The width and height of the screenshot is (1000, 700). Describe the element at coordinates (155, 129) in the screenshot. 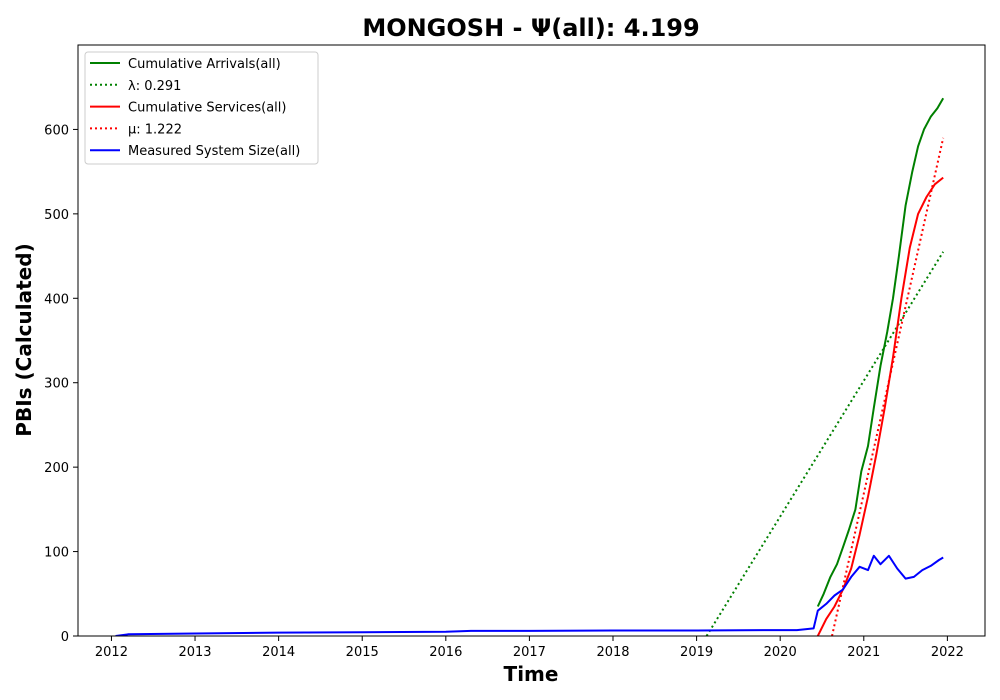

I see `legend-label: μ: 1.222` at that location.